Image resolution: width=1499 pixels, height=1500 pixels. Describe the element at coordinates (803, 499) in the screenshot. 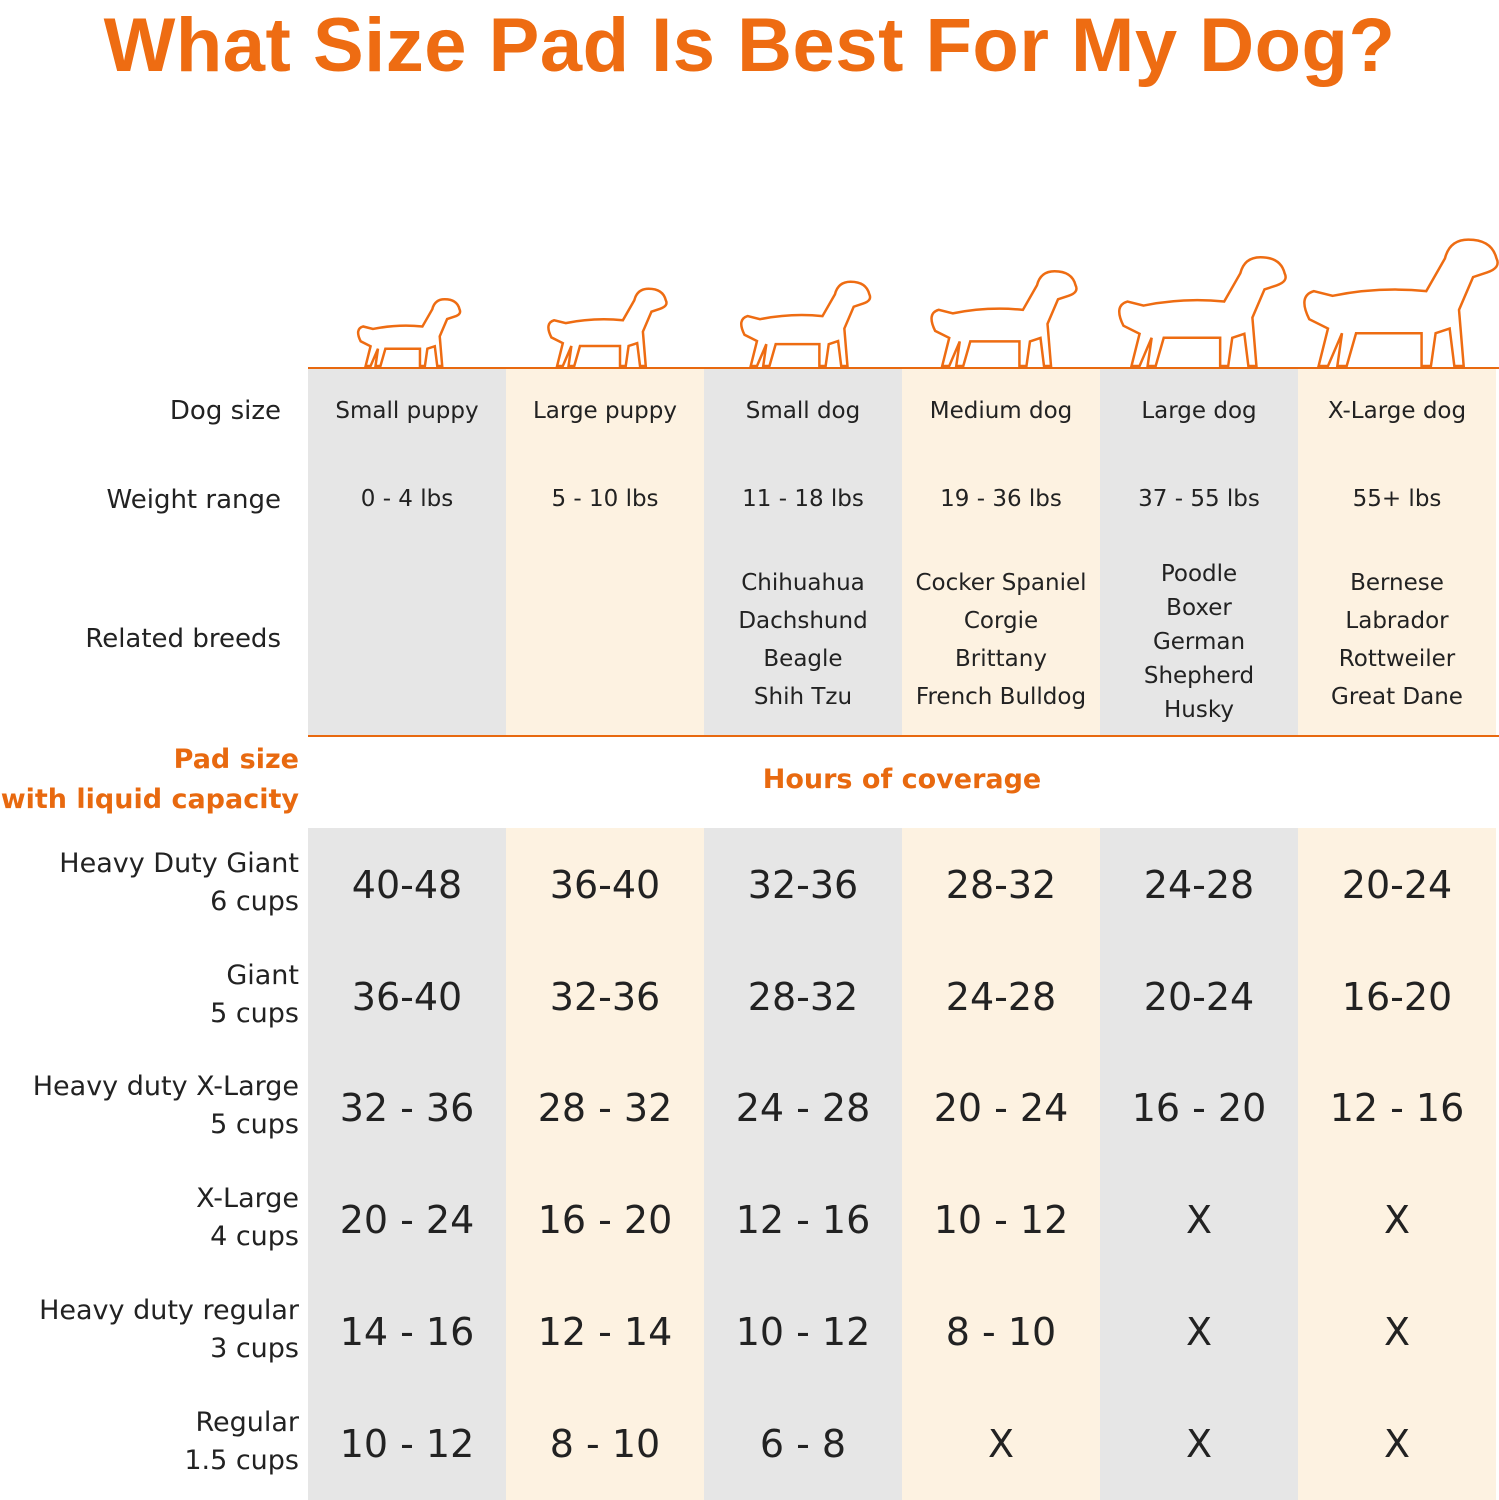

I see `weight-range: 11 - 18 lbs` at that location.